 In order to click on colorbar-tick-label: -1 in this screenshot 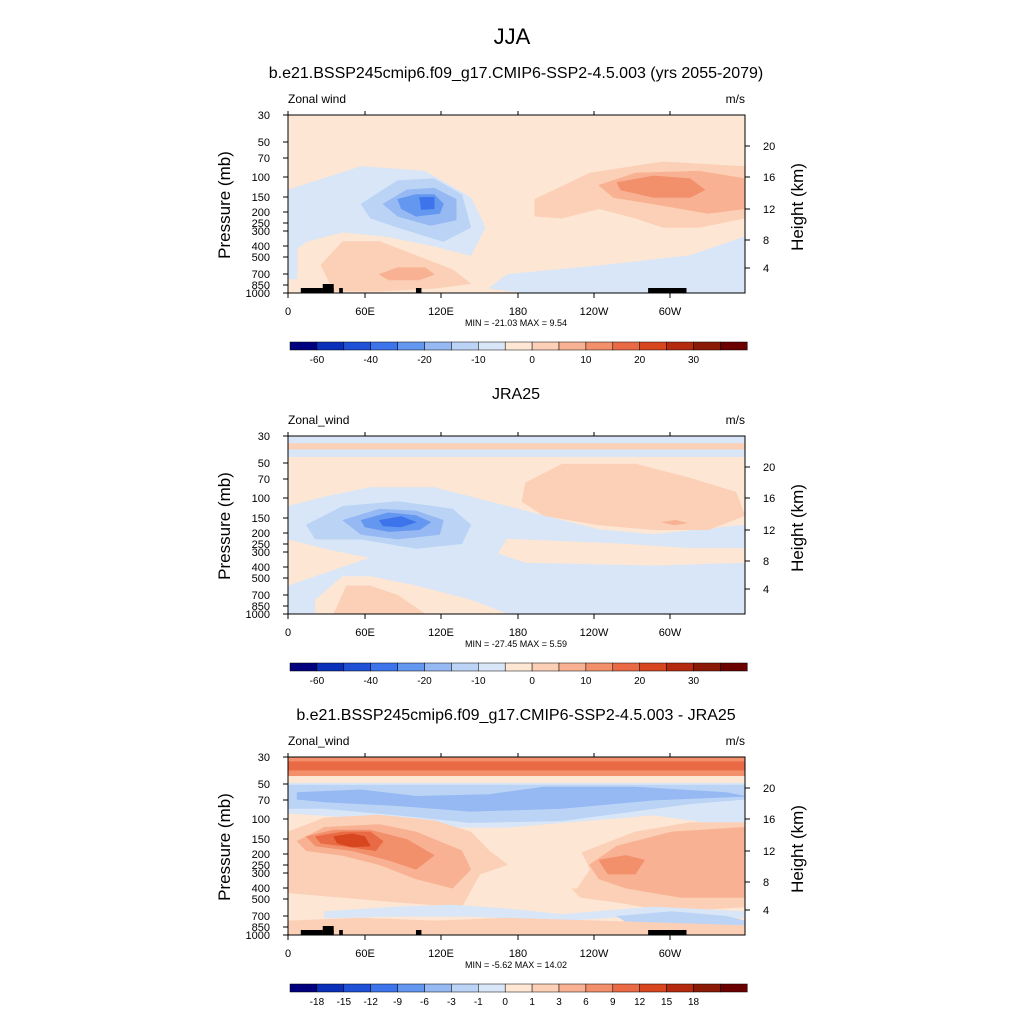, I will do `click(478, 1002)`.